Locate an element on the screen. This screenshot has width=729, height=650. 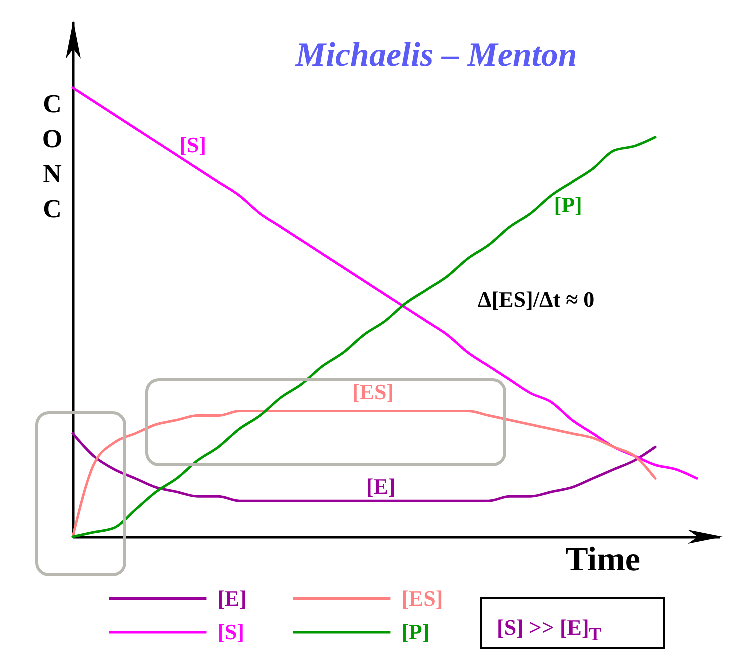
x-axis-title: Time is located at coordinates (603, 560).